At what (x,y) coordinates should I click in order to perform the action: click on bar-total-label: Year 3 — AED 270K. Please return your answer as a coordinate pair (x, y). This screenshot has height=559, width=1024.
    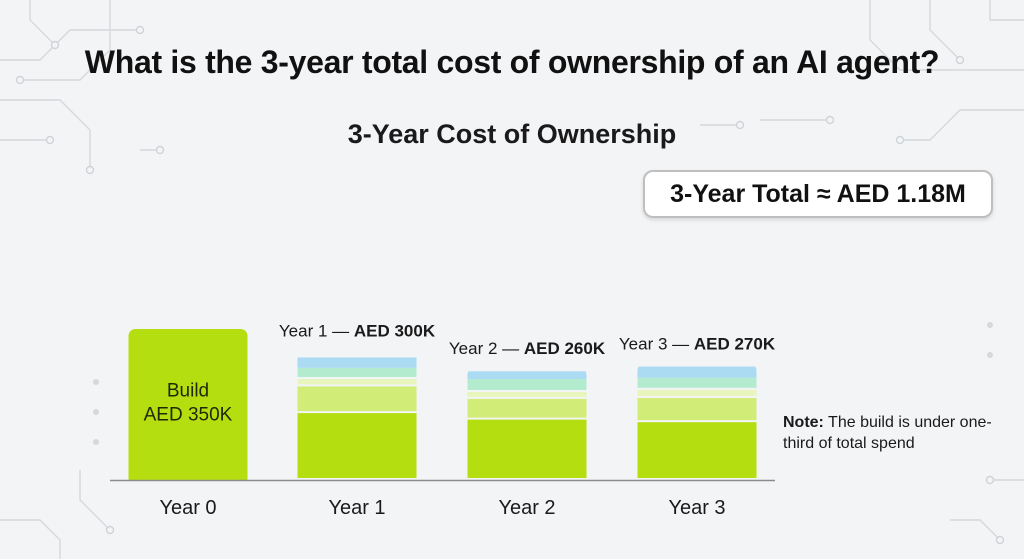
    Looking at the image, I should click on (697, 344).